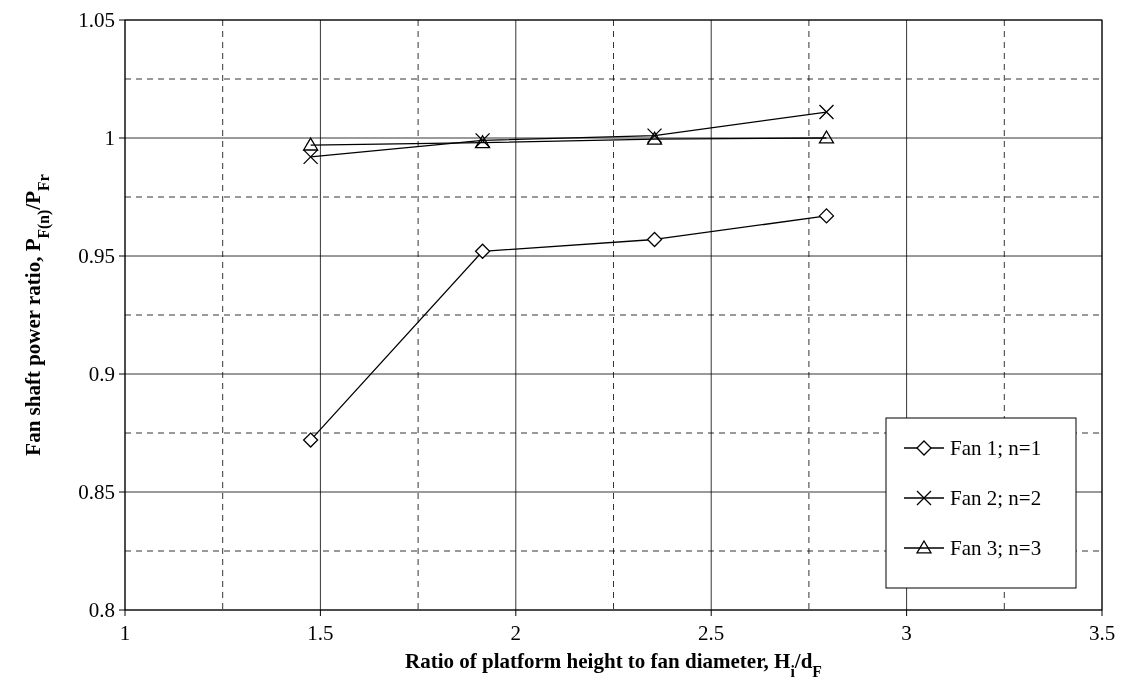 Image resolution: width=1133 pixels, height=684 pixels. What do you see at coordinates (320, 633) in the screenshot?
I see `x-tick-label: 1.5` at bounding box center [320, 633].